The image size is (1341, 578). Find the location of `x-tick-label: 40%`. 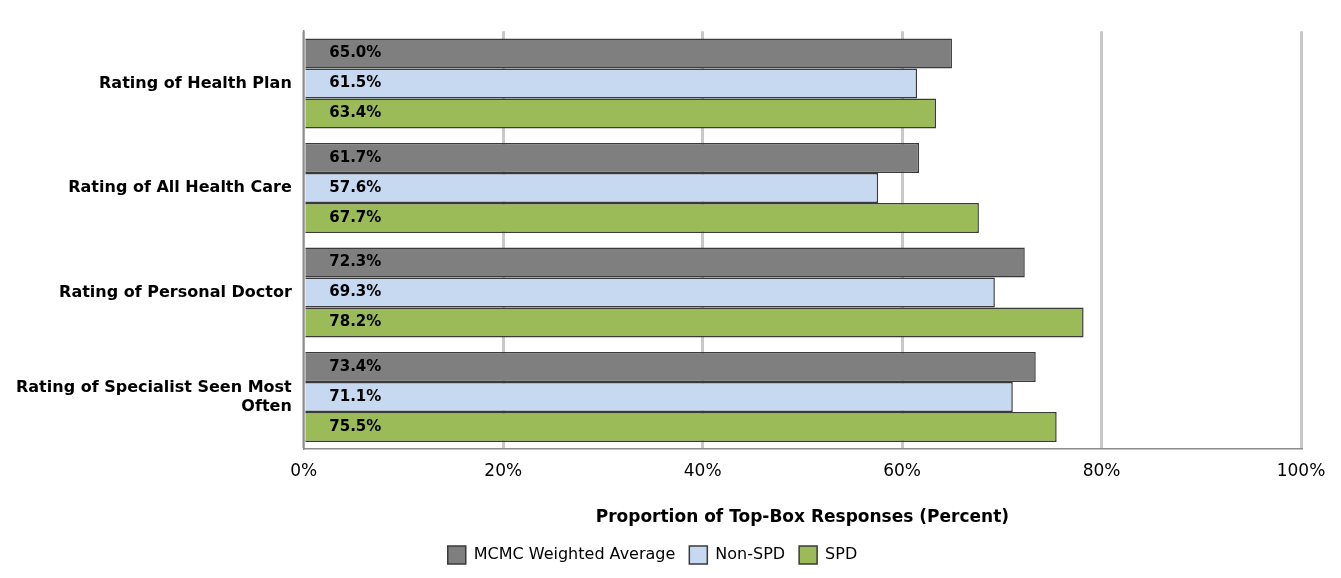

x-tick-label: 40% is located at coordinates (702, 469).